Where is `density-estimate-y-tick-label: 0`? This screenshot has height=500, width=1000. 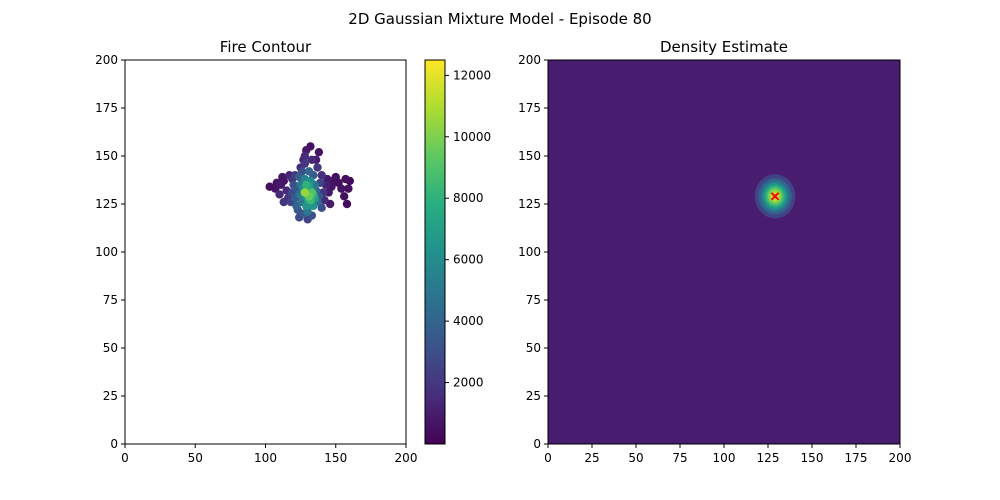
density-estimate-y-tick-label: 0 is located at coordinates (537, 444).